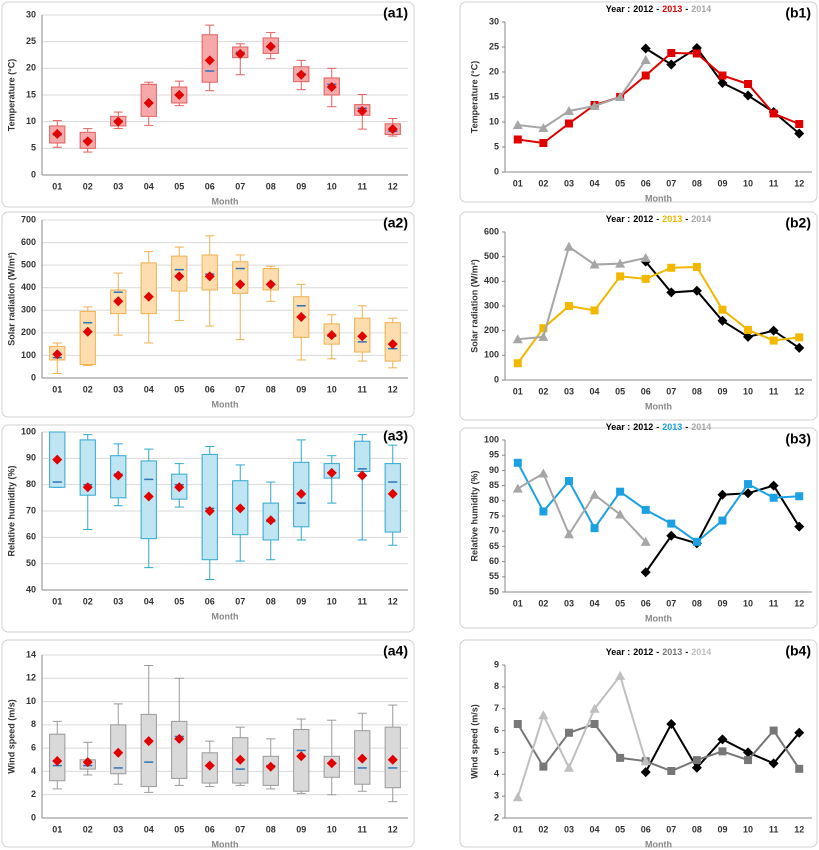 This screenshot has height=850, width=819. I want to click on y-tick-label: 25, so click(31, 41).